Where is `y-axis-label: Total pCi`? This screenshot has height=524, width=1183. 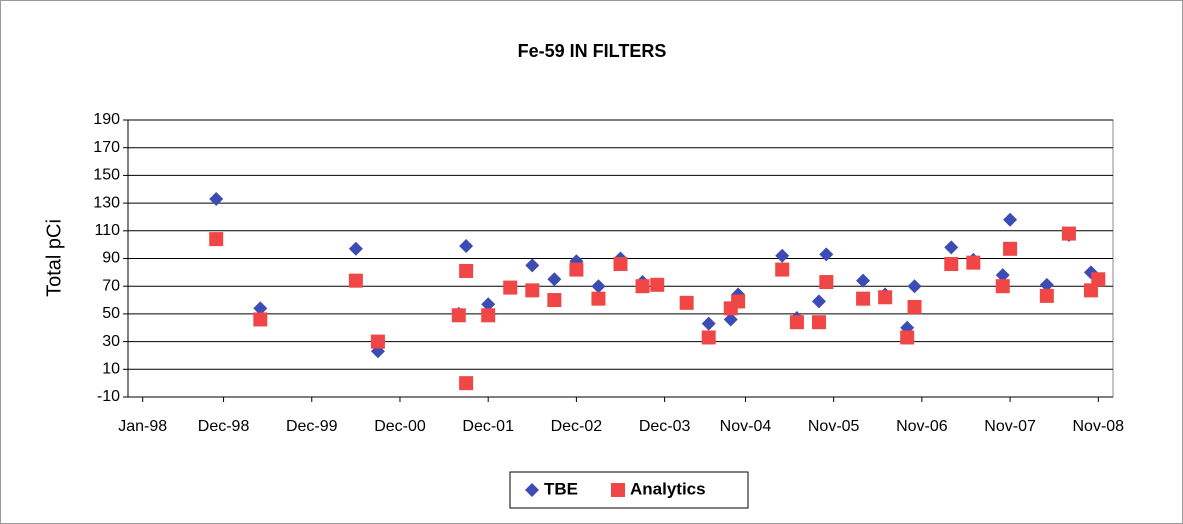 y-axis-label: Total pCi is located at coordinates (54, 258).